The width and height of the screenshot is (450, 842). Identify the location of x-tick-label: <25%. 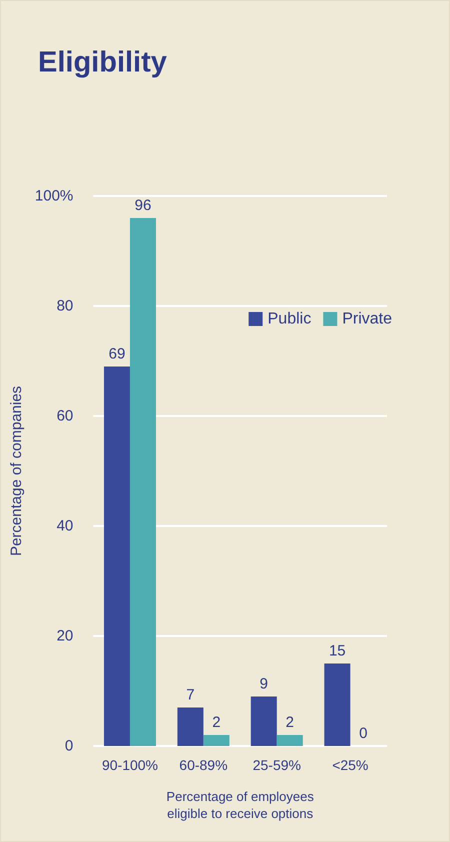
(350, 765).